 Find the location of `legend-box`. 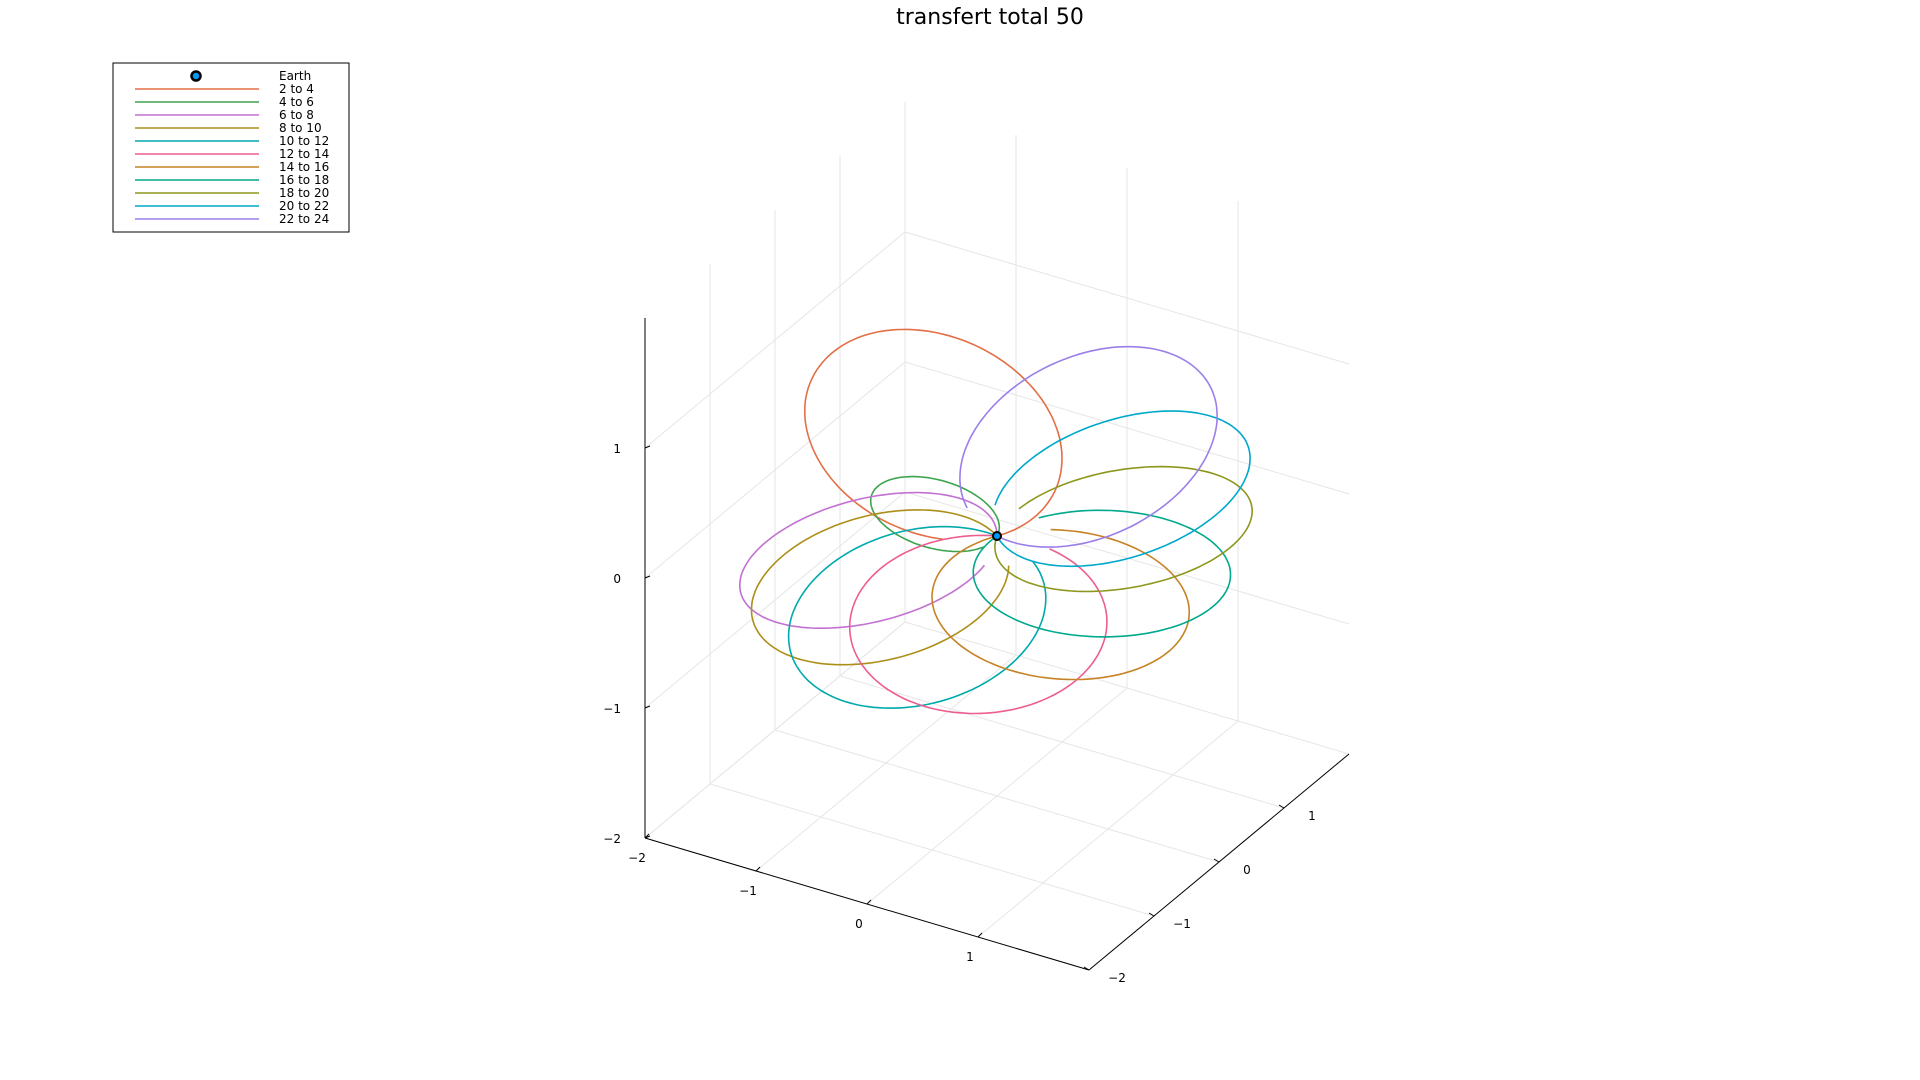

legend-box is located at coordinates (231, 147).